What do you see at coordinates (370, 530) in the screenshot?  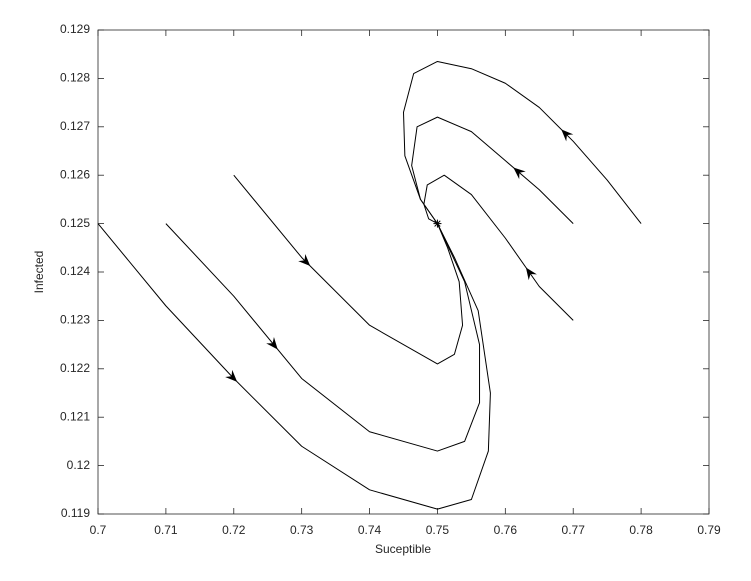 I see `x-tick-label: 0.74` at bounding box center [370, 530].